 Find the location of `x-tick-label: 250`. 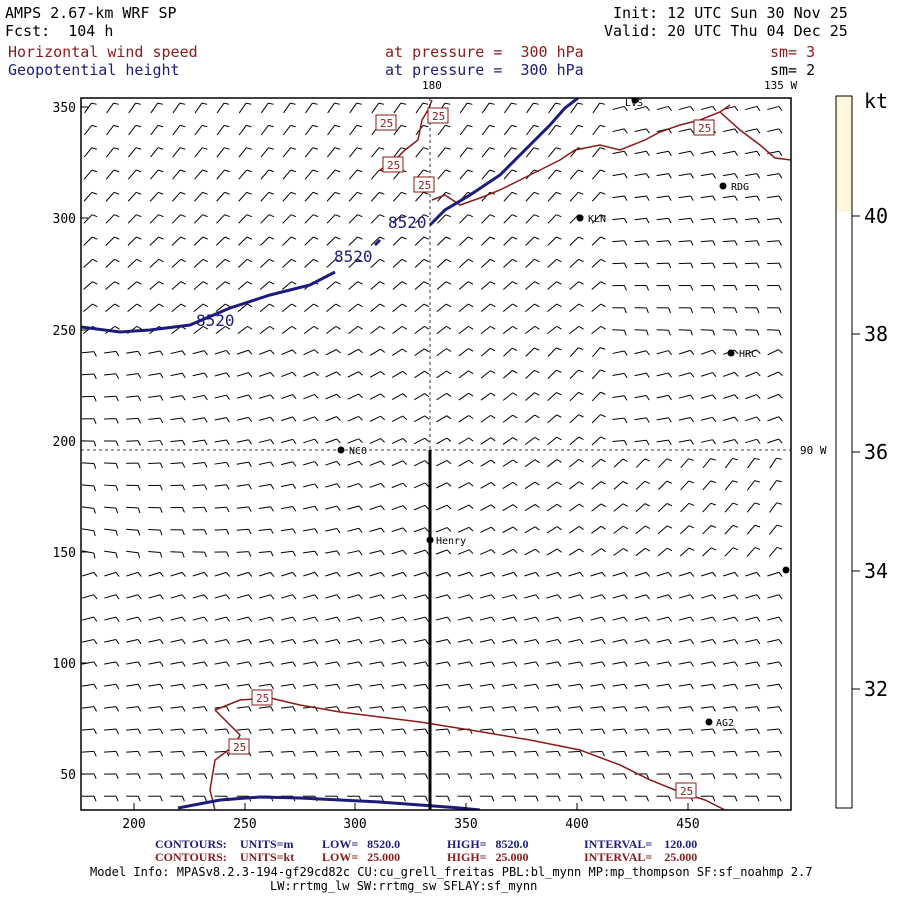

x-tick-label: 250 is located at coordinates (244, 824).